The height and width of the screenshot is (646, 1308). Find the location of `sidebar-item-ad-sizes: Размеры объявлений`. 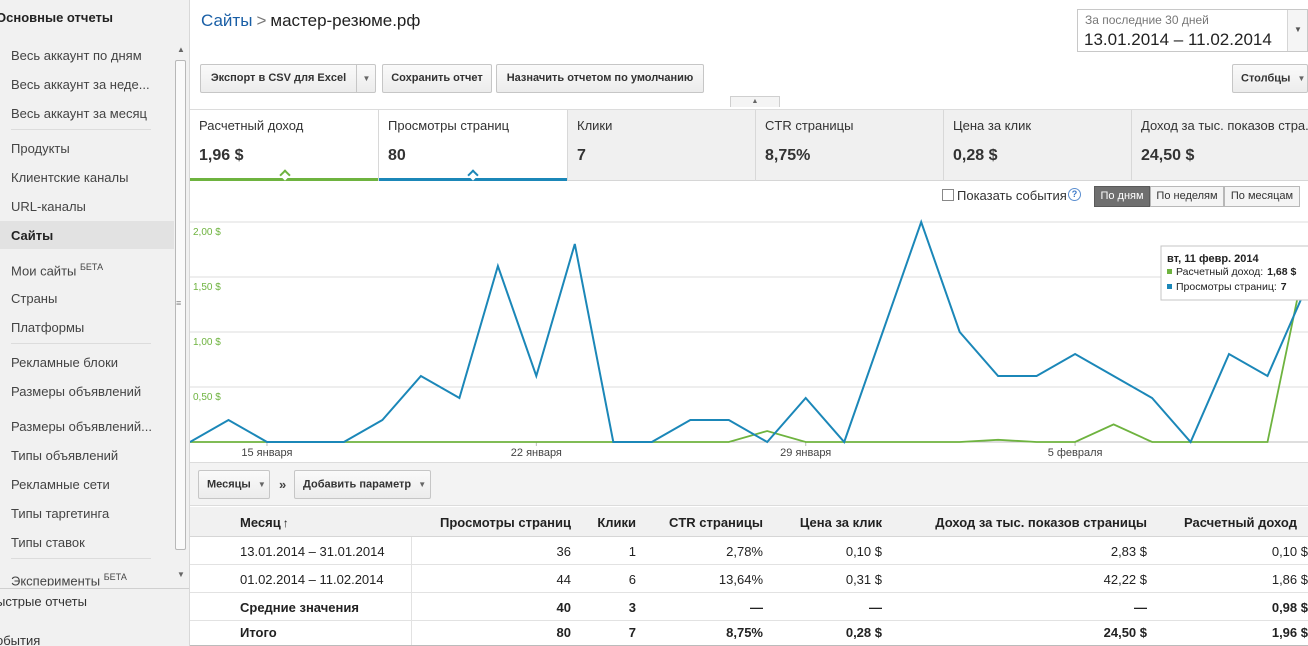

sidebar-item-ad-sizes: Размеры объявлений is located at coordinates (76, 391).